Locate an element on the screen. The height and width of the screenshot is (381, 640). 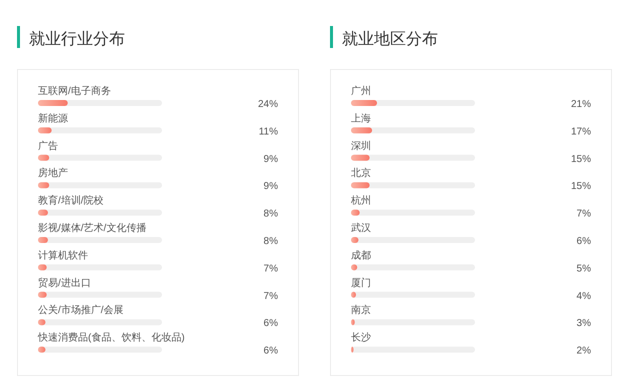
data-label: 4% is located at coordinates (584, 296).